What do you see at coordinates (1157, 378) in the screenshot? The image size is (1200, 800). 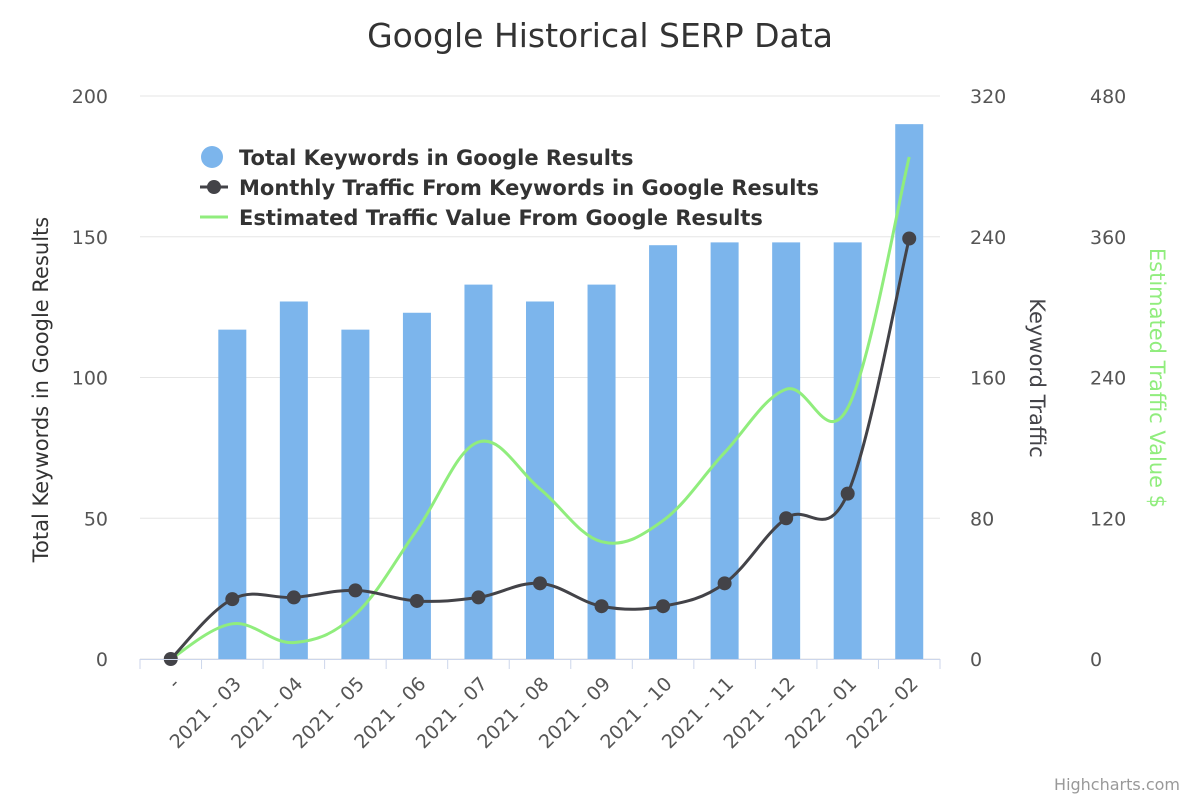 I see `value-axis-title: Estimated Traffic Value $` at bounding box center [1157, 378].